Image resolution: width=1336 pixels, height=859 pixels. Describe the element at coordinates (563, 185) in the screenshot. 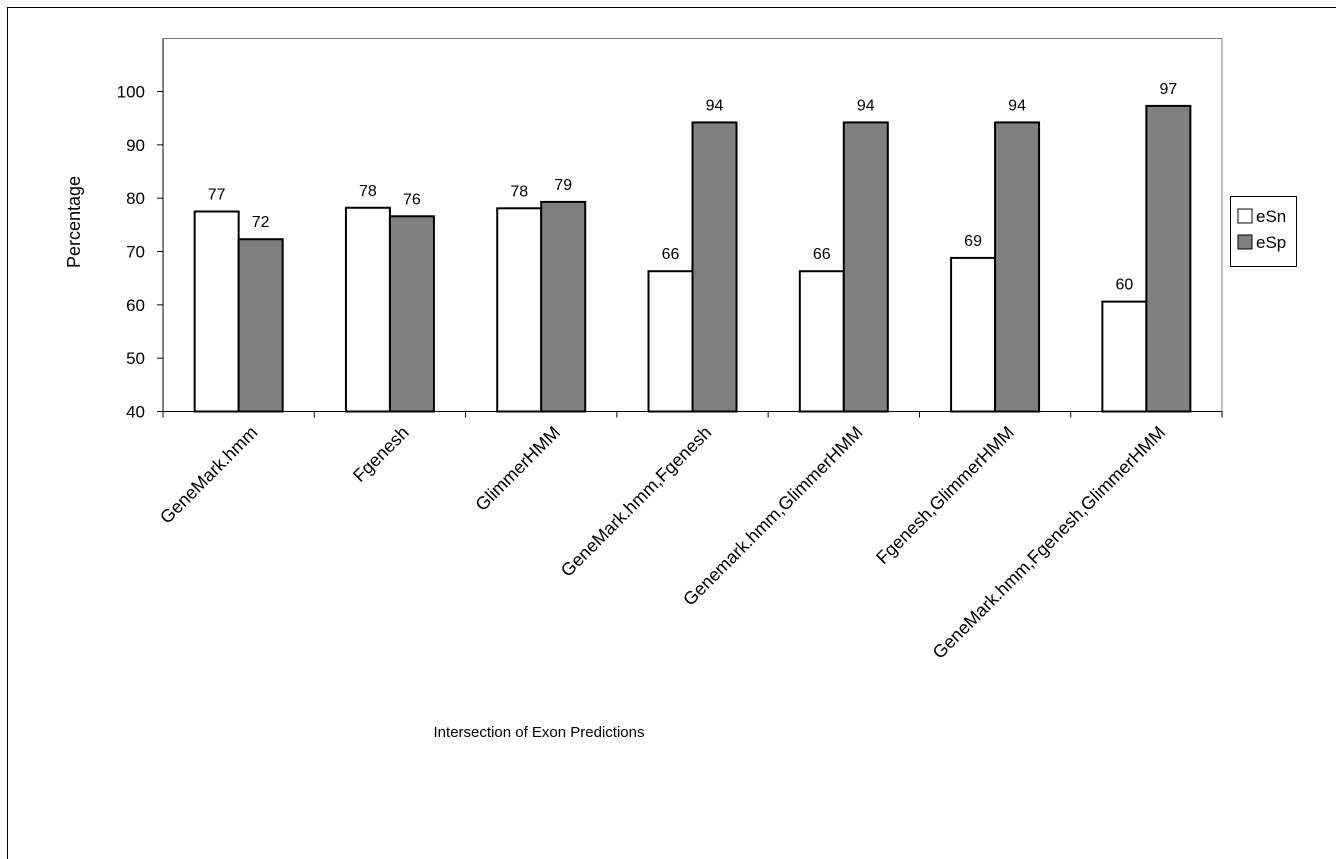

I see `data-label-esp: 79` at that location.